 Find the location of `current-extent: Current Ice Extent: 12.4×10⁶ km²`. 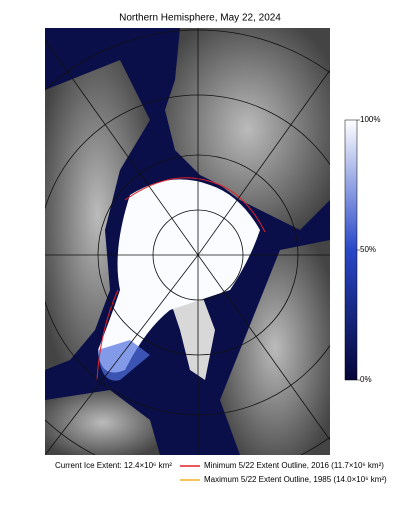

current-extent: Current Ice Extent: 12.4×10⁶ km² is located at coordinates (113, 465).